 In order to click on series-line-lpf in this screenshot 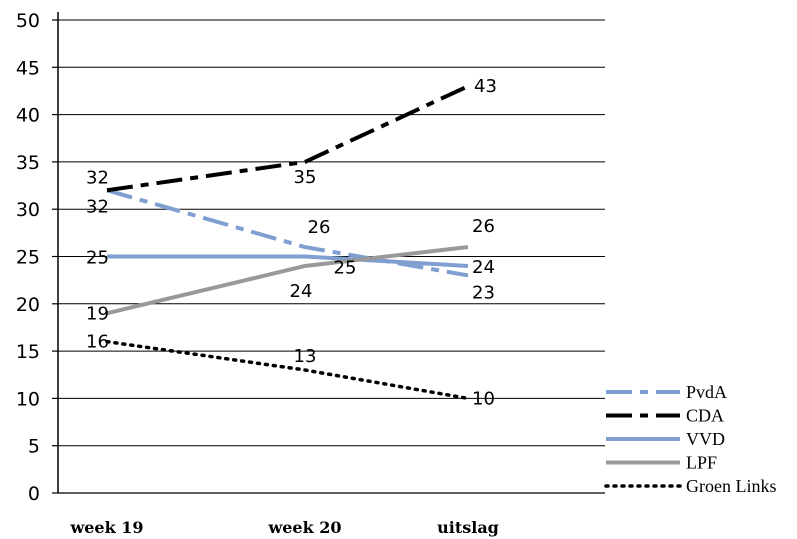, I will do `click(287, 280)`.